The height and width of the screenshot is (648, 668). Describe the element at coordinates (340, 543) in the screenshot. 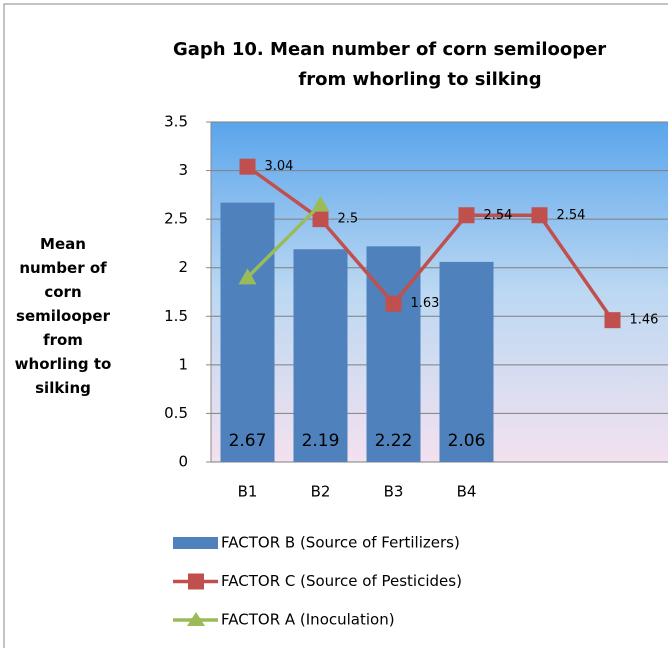

I see `legend-label: FACTOR B (Source of Fertilizers)` at that location.